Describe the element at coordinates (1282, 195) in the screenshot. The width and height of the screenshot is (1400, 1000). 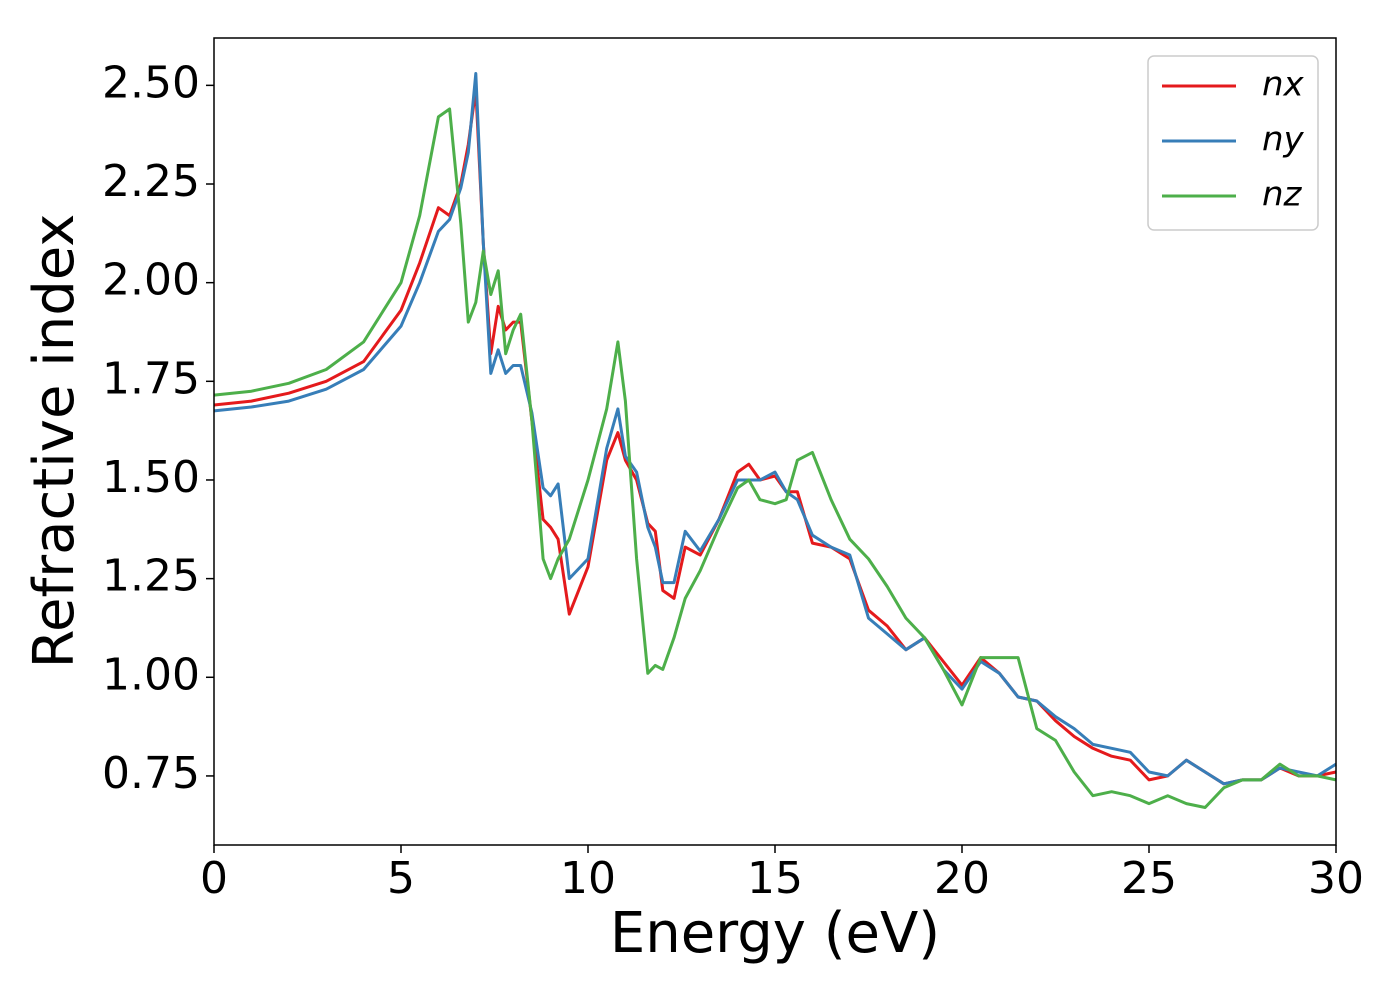
I see `legend-label: nz` at that location.